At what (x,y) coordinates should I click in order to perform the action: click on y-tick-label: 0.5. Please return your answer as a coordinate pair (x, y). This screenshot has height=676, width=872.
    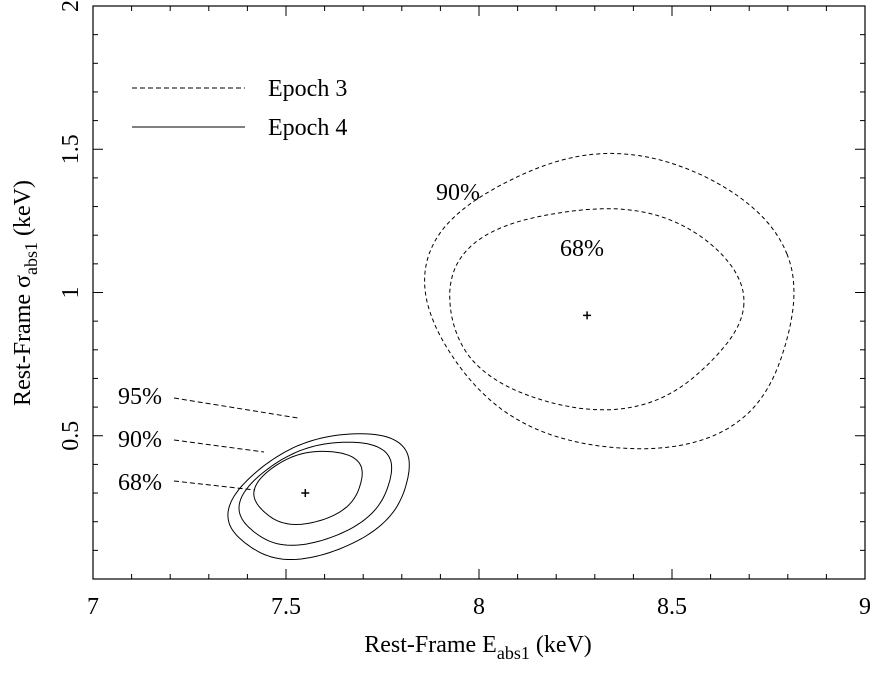
    Looking at the image, I should click on (71, 436).